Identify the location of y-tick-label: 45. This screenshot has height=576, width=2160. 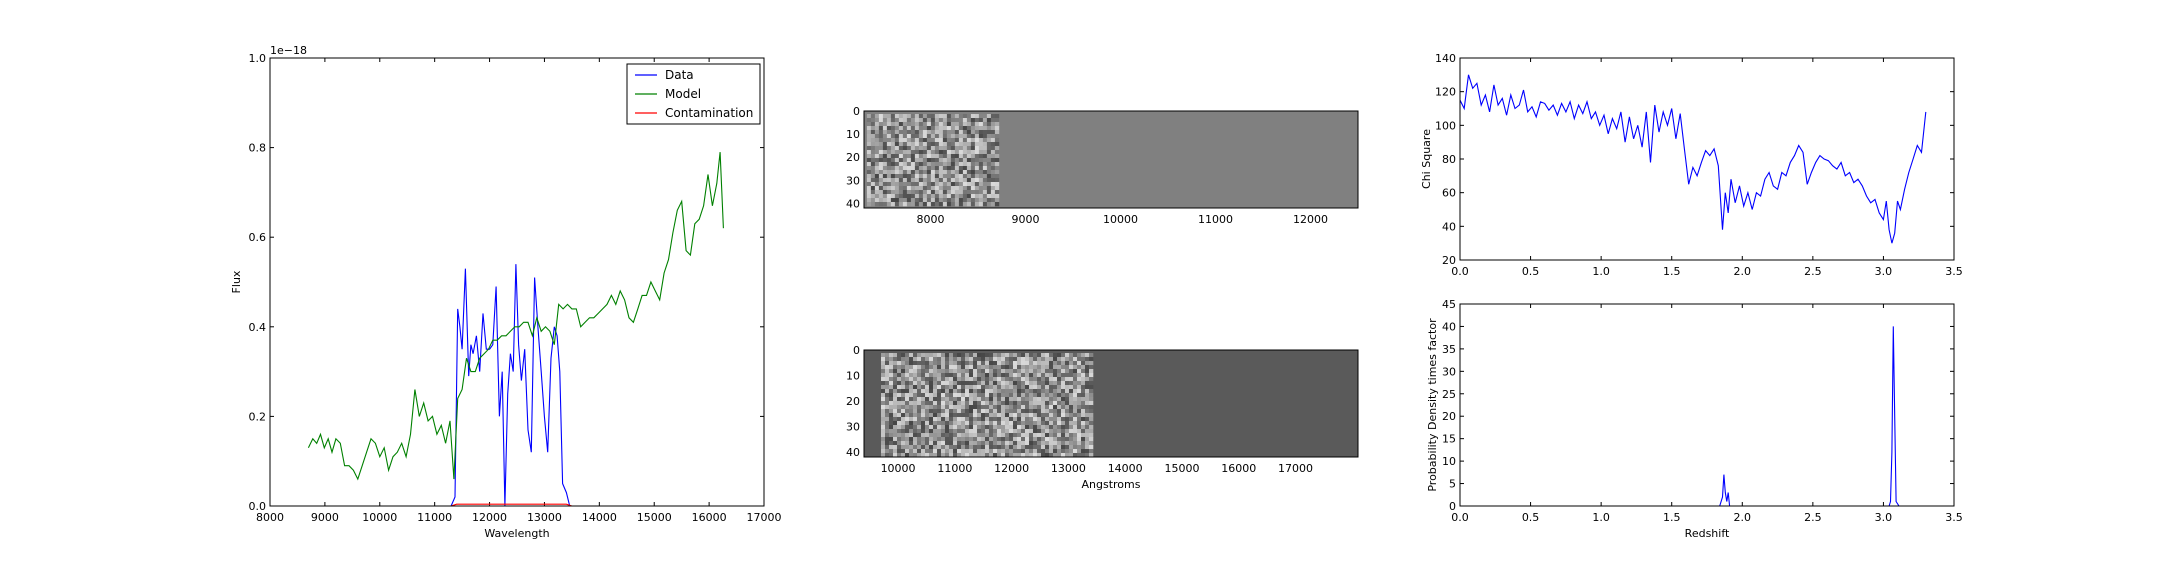
(1449, 304).